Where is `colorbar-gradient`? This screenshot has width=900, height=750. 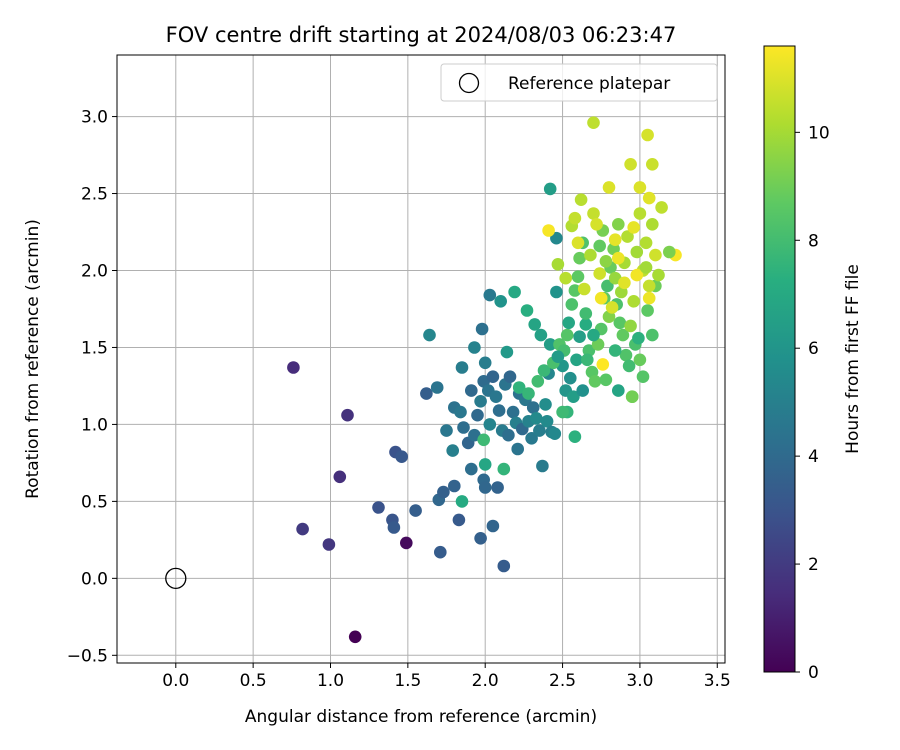
colorbar-gradient is located at coordinates (779, 359).